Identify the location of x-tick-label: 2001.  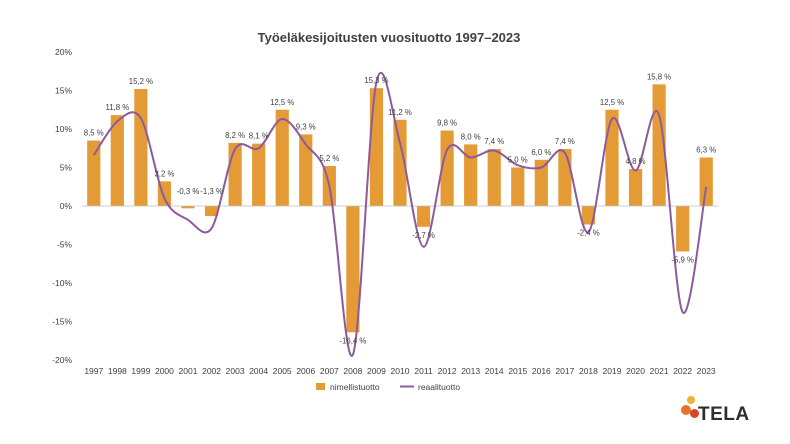
(188, 371).